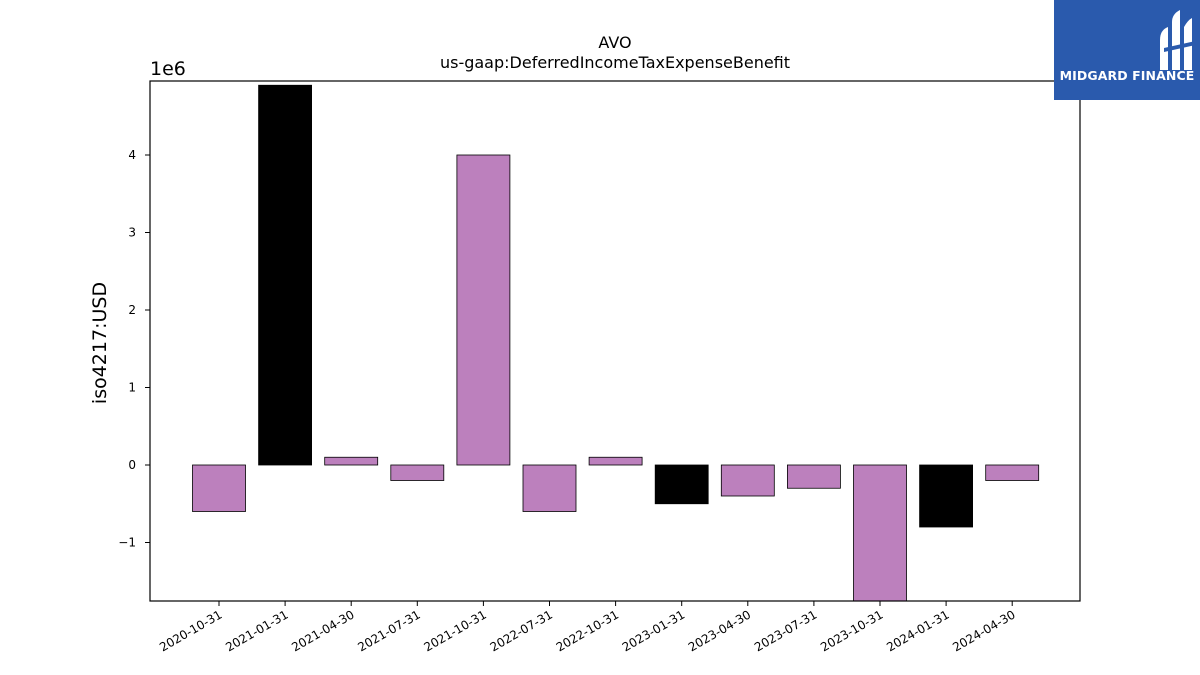  I want to click on midgard-finance-logo: MIDGARD FINANCE, so click(1127, 50).